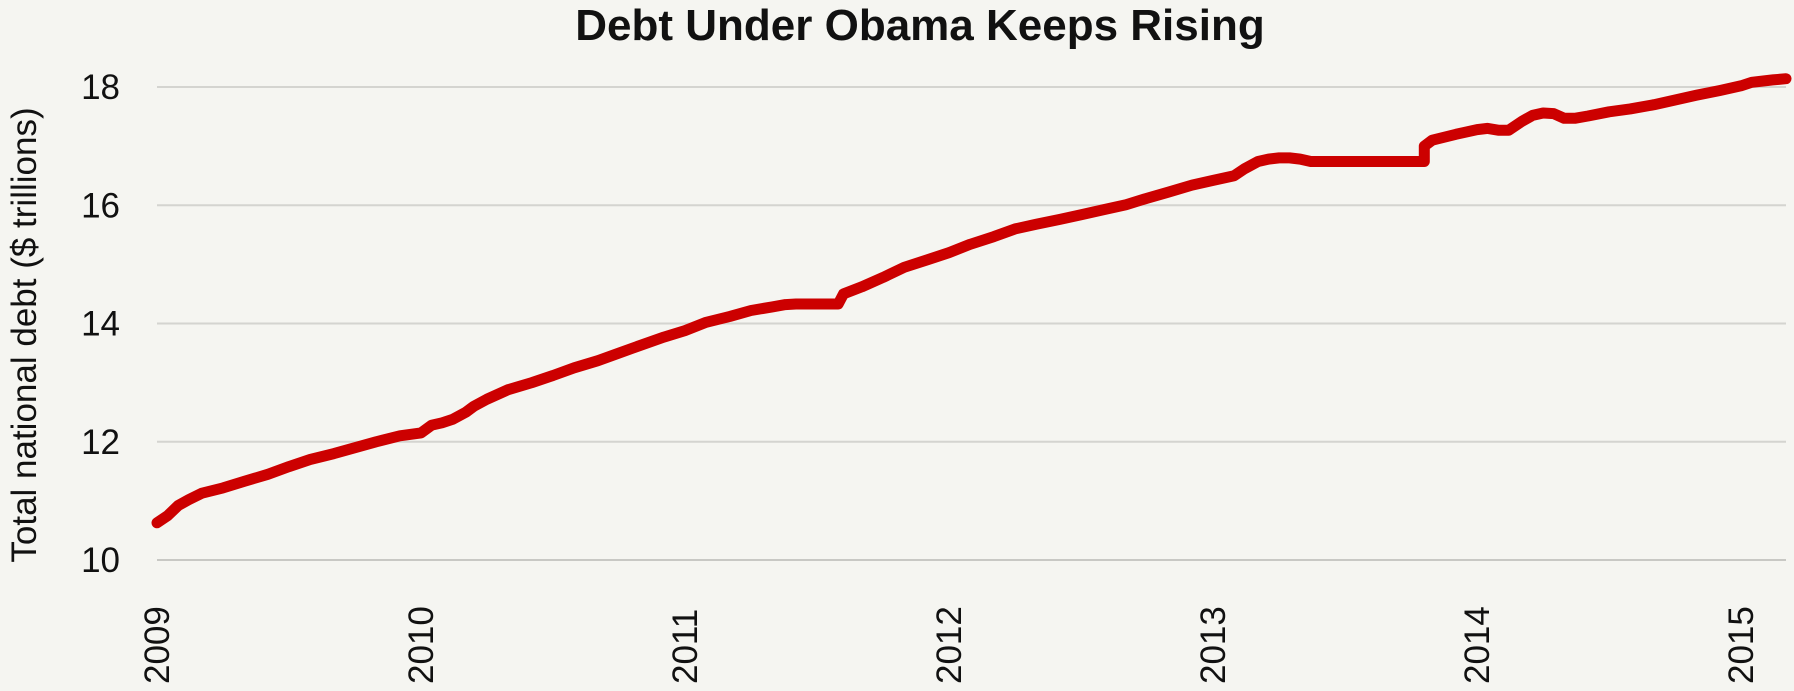  Describe the element at coordinates (100, 324) in the screenshot. I see `y-tick-label: 14` at that location.